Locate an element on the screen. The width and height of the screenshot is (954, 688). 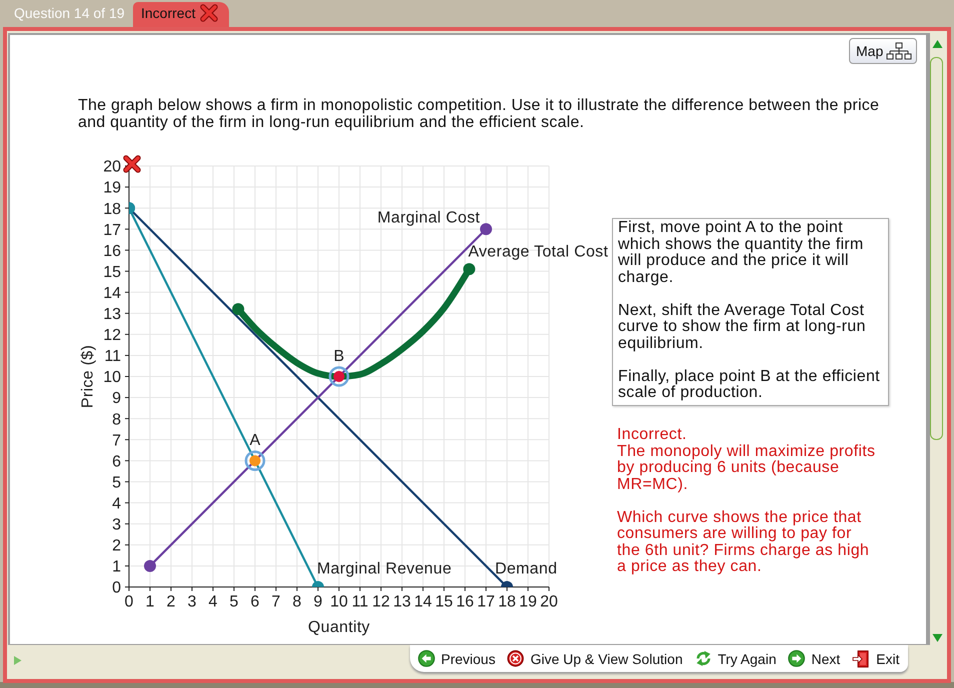
y-tick-label: 11 is located at coordinates (113, 357).